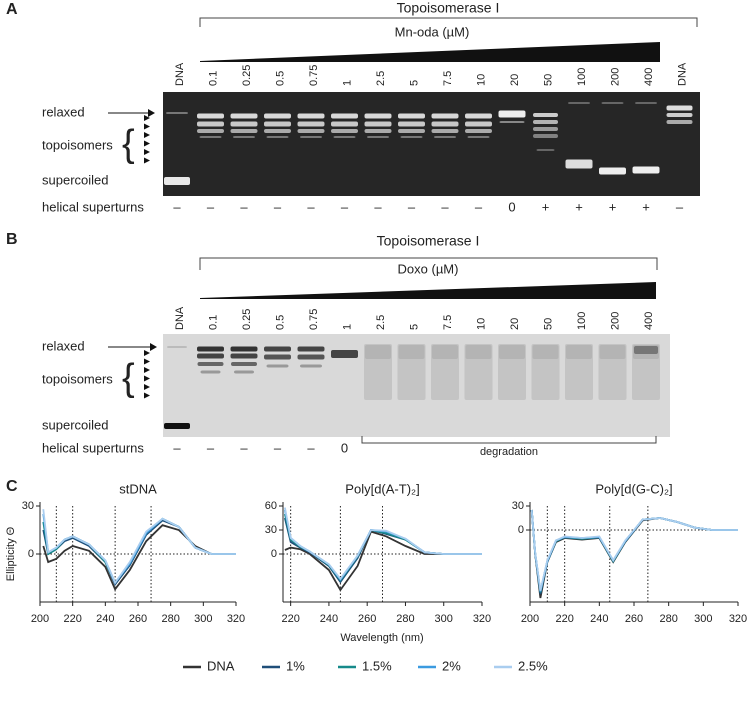 The width and height of the screenshot is (750, 706). Describe the element at coordinates (271, 506) in the screenshot. I see `y-tick-label: 60` at that location.